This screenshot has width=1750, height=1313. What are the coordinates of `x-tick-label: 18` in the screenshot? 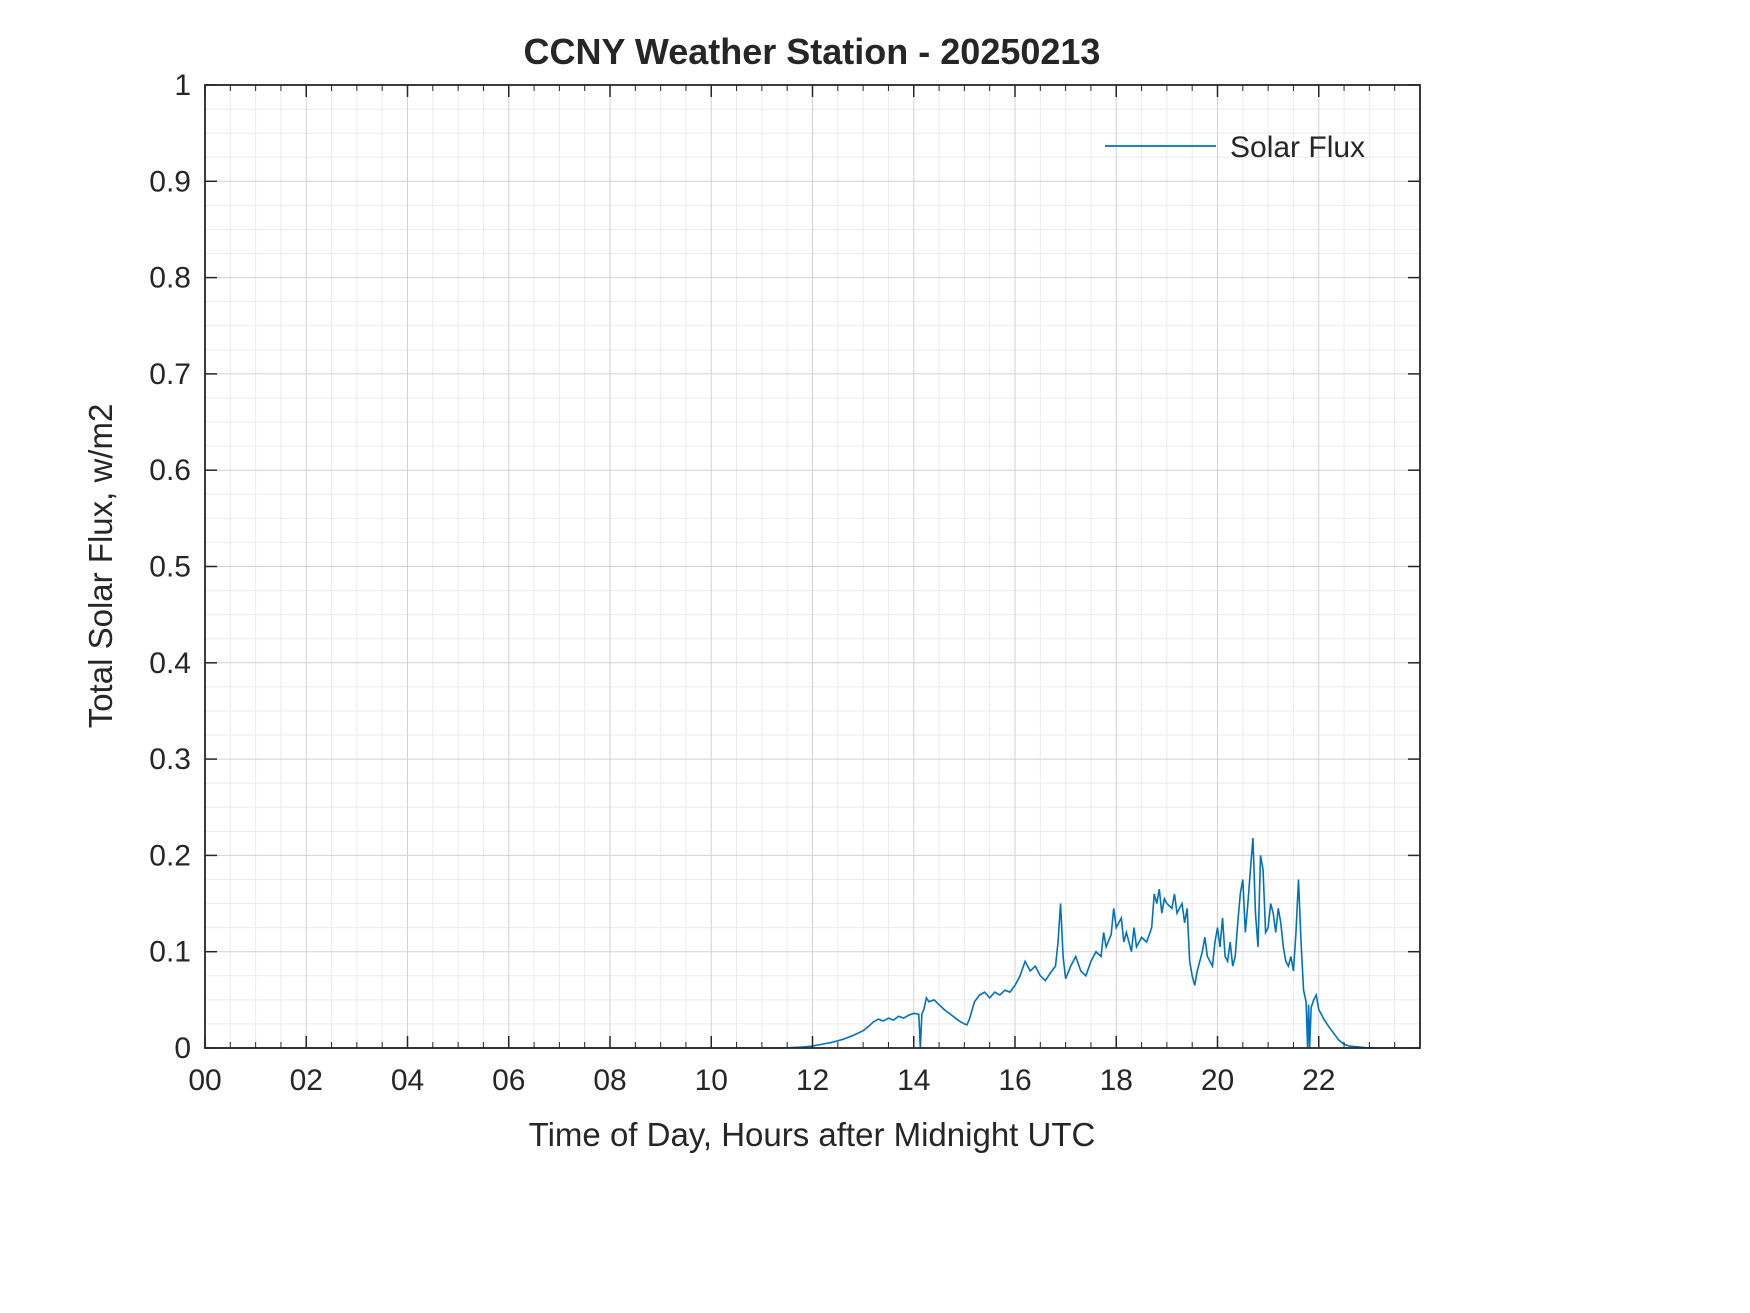 It's located at (1116, 1080).